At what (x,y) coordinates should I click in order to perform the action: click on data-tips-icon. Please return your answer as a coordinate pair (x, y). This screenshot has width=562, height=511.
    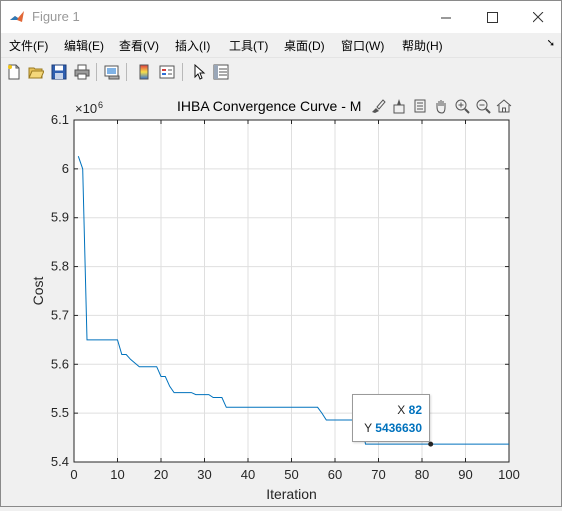
    Looking at the image, I should click on (398, 105).